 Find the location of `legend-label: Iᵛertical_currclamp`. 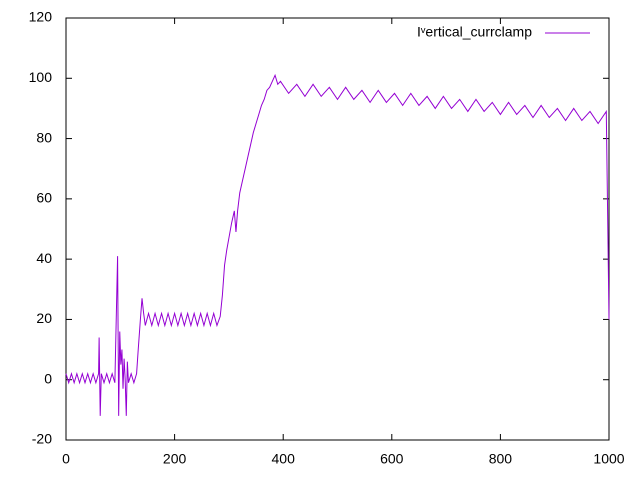

legend-label: Iᵛertical_currclamp is located at coordinates (474, 32).